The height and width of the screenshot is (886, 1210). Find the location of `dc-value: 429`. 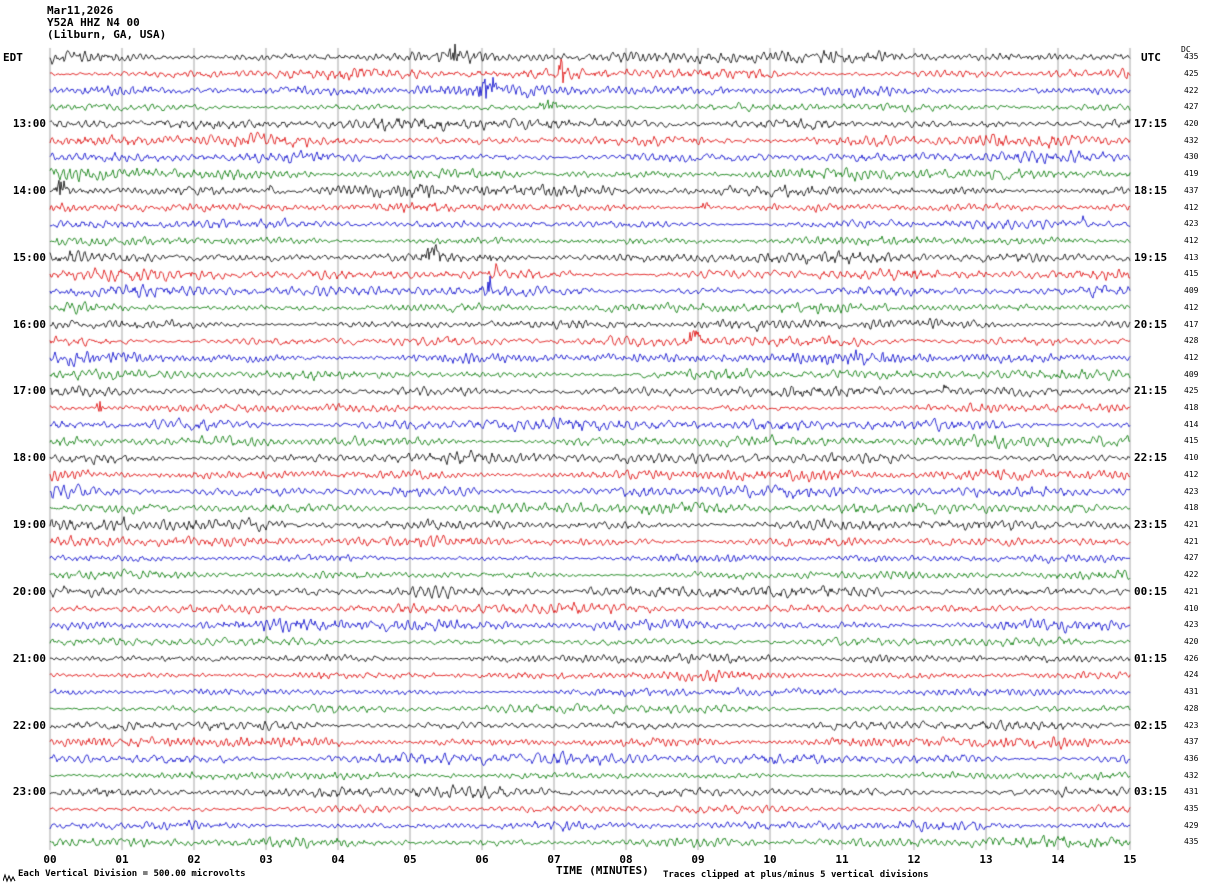

dc-value: 429 is located at coordinates (1191, 825).